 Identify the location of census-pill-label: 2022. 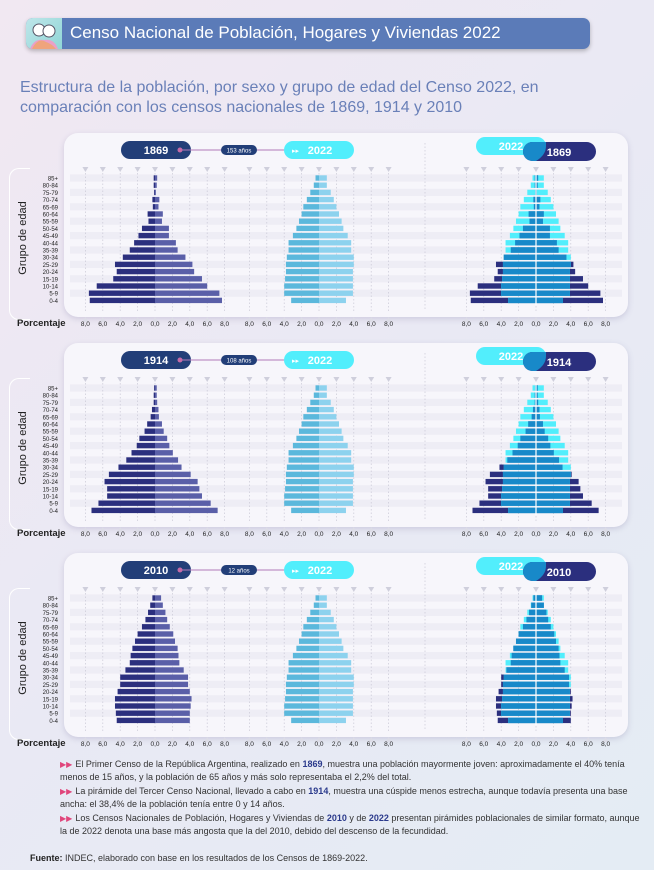
(320, 361).